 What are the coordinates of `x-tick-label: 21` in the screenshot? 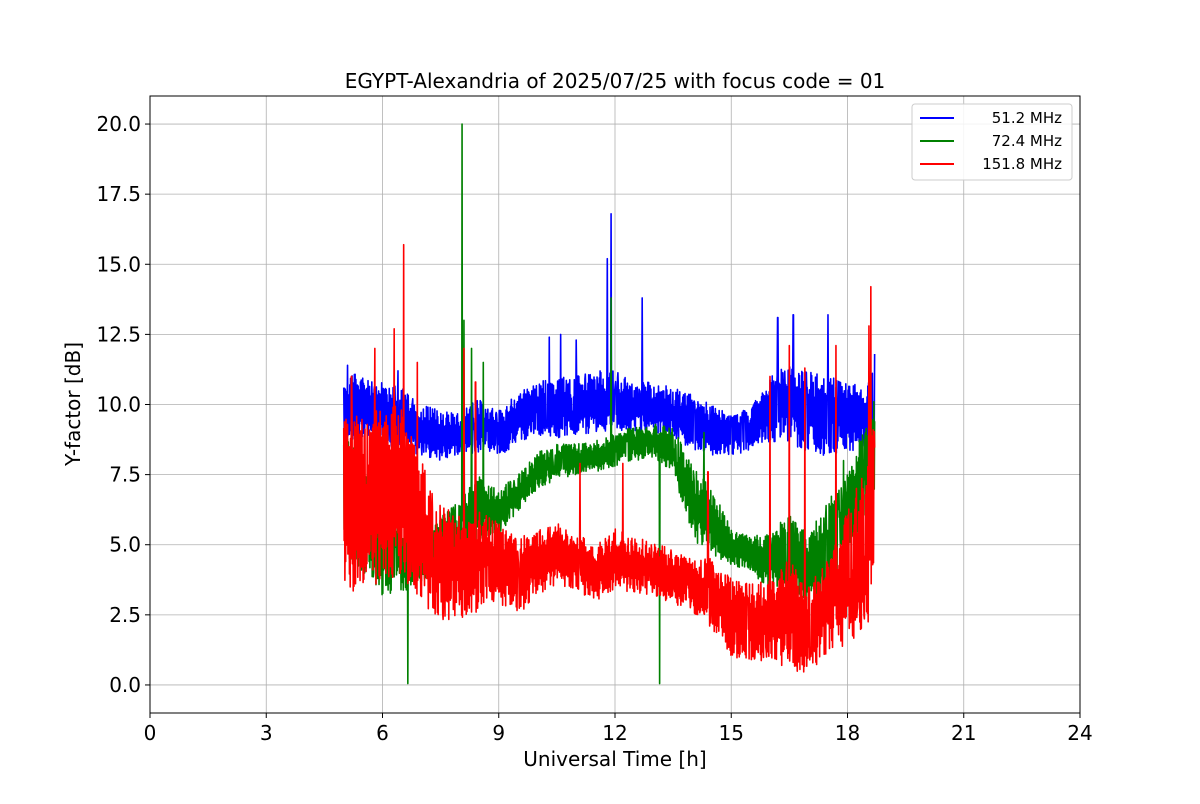 It's located at (963, 733).